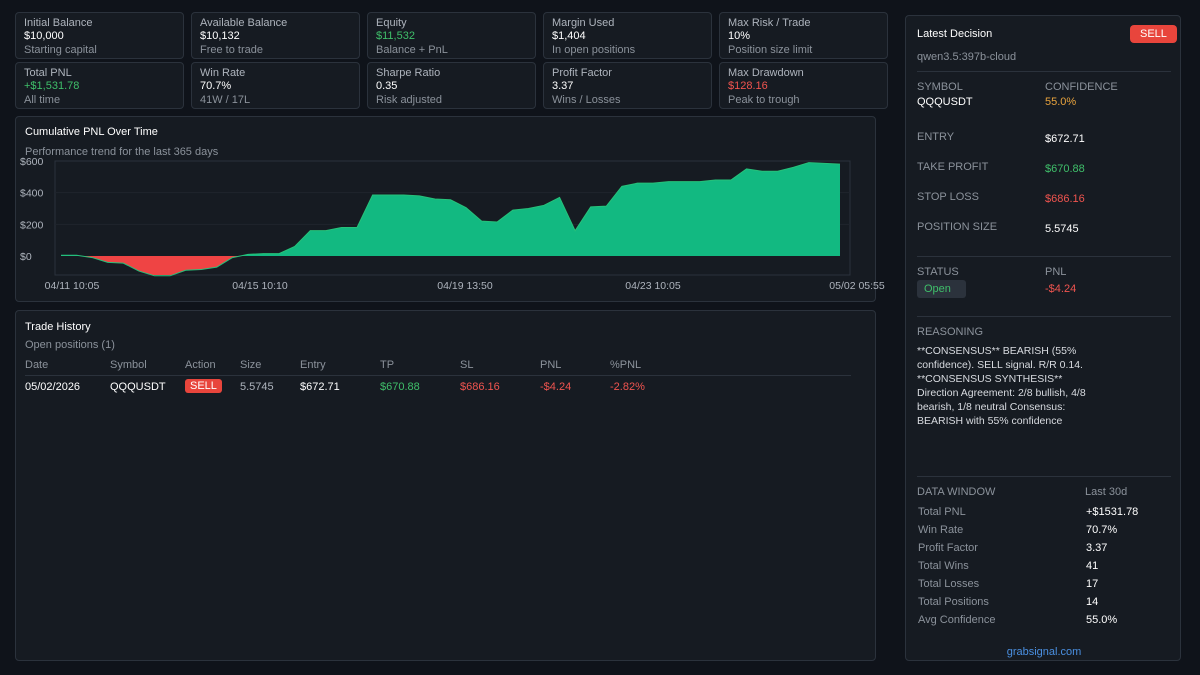 The height and width of the screenshot is (675, 1200). What do you see at coordinates (220, 36) in the screenshot?
I see `stat-value: $10,132` at bounding box center [220, 36].